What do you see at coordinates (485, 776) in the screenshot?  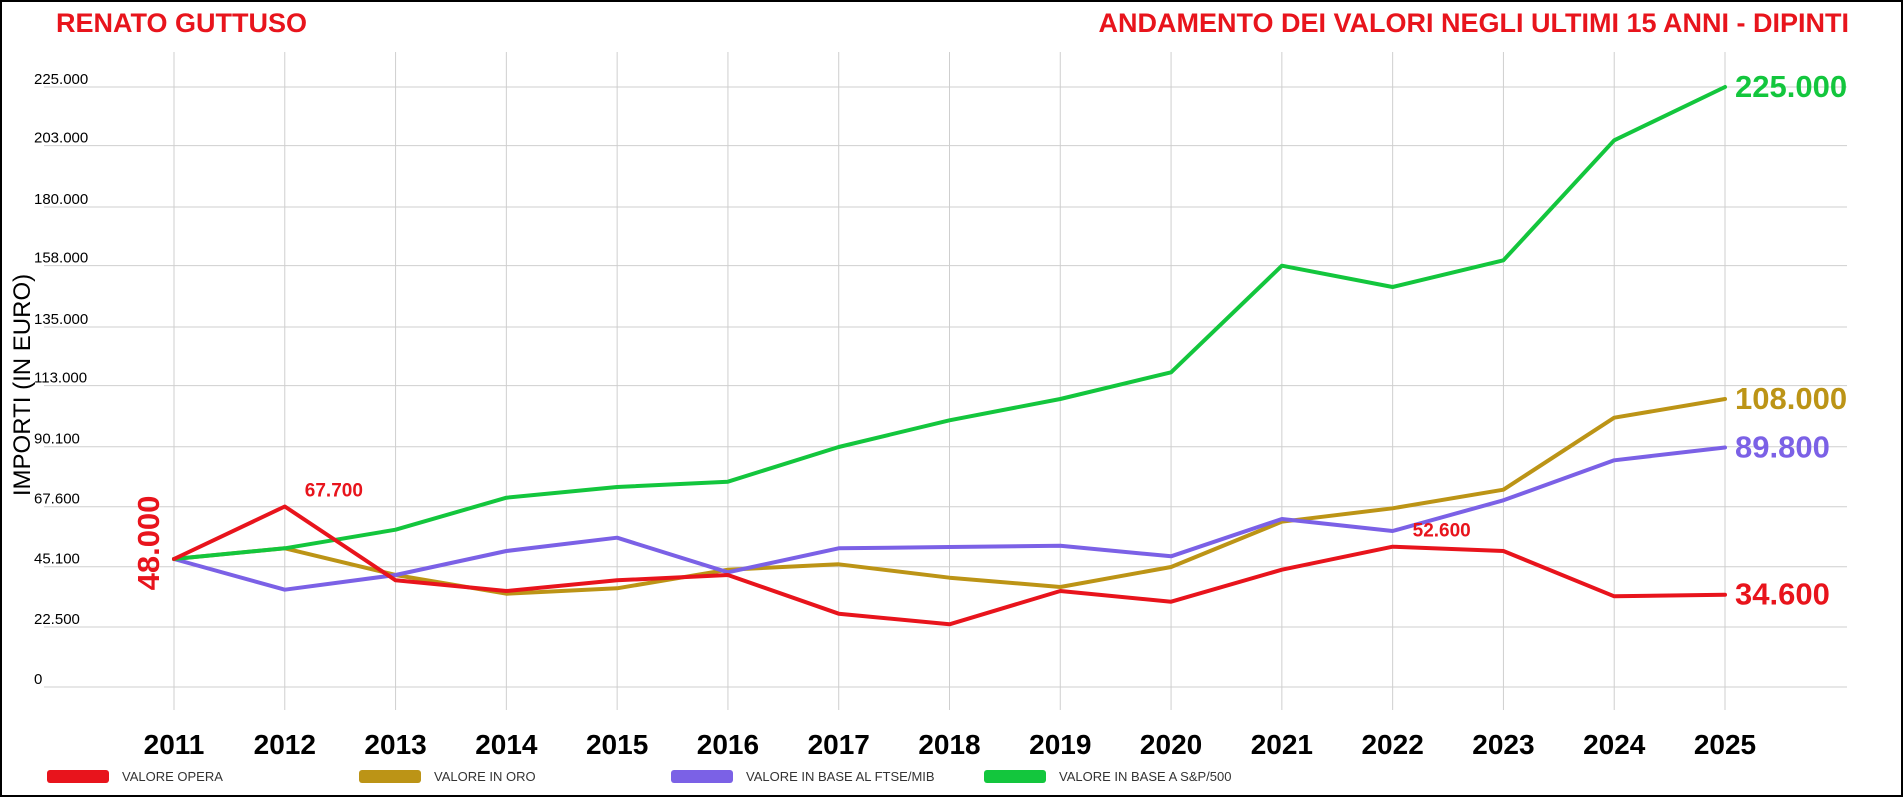 I see `legend-label: VALORE IN ORO` at bounding box center [485, 776].